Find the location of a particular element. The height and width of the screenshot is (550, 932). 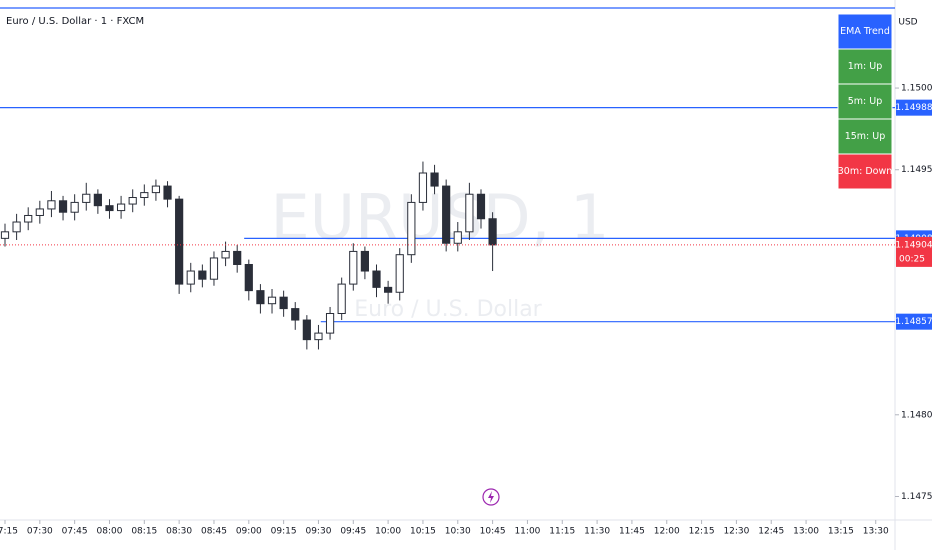

table-cell-text: 30m: Down is located at coordinates (865, 171).